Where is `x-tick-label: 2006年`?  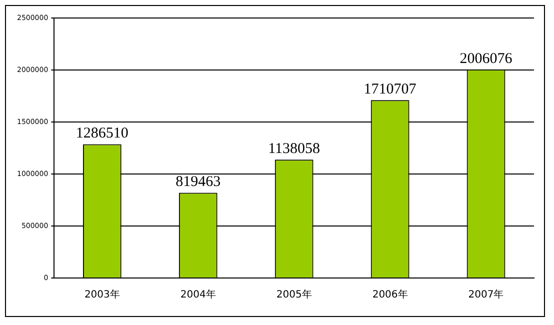
x-tick-label: 2006年 is located at coordinates (390, 294).